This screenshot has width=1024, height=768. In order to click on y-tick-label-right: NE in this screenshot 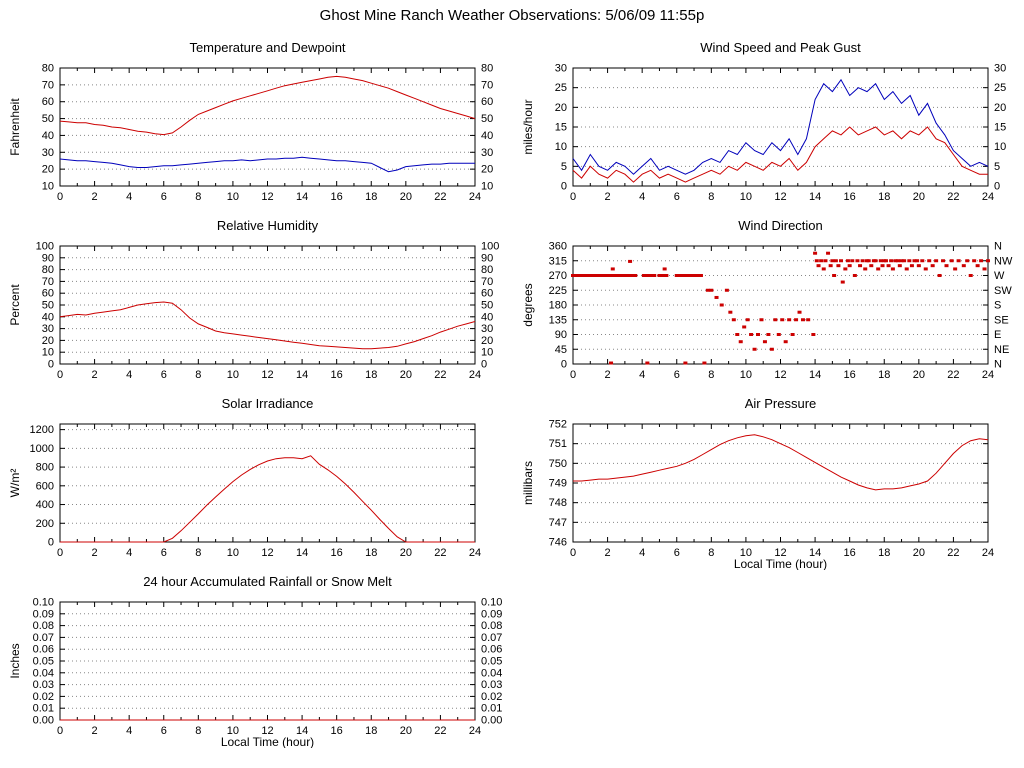, I will do `click(1001, 350)`.